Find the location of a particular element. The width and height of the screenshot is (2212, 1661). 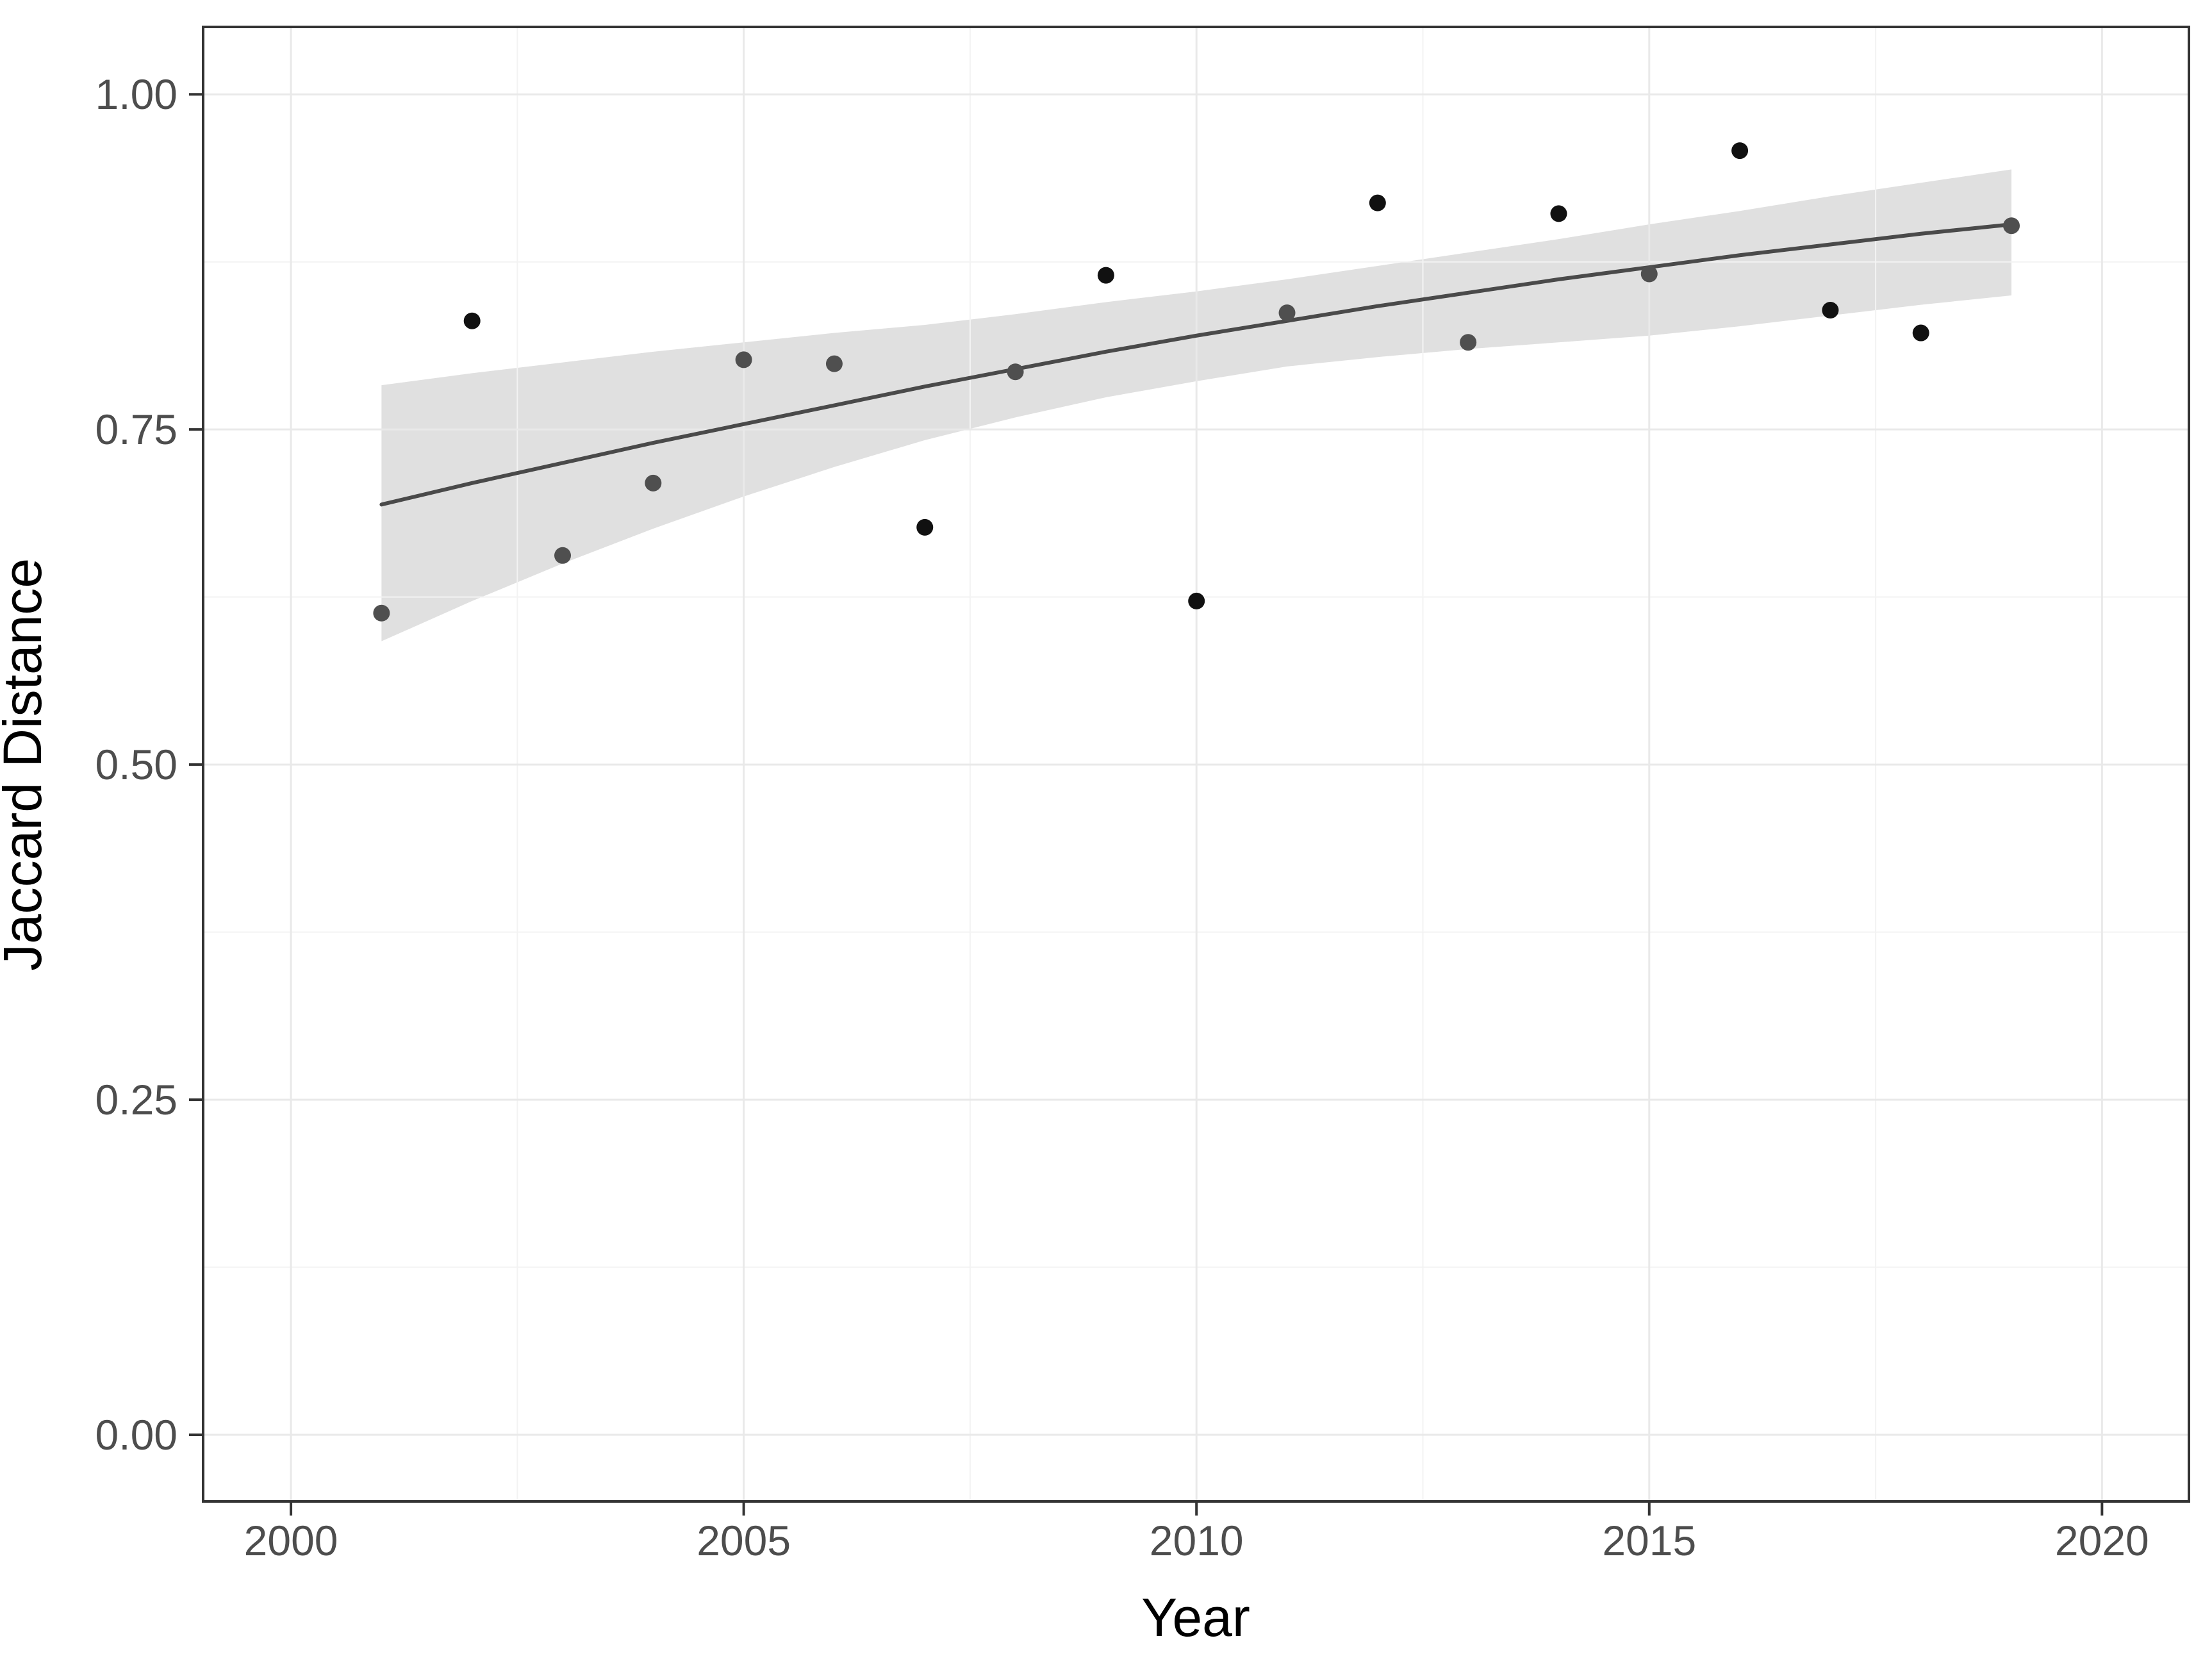

x-tick-label: 2015 is located at coordinates (1649, 1540).